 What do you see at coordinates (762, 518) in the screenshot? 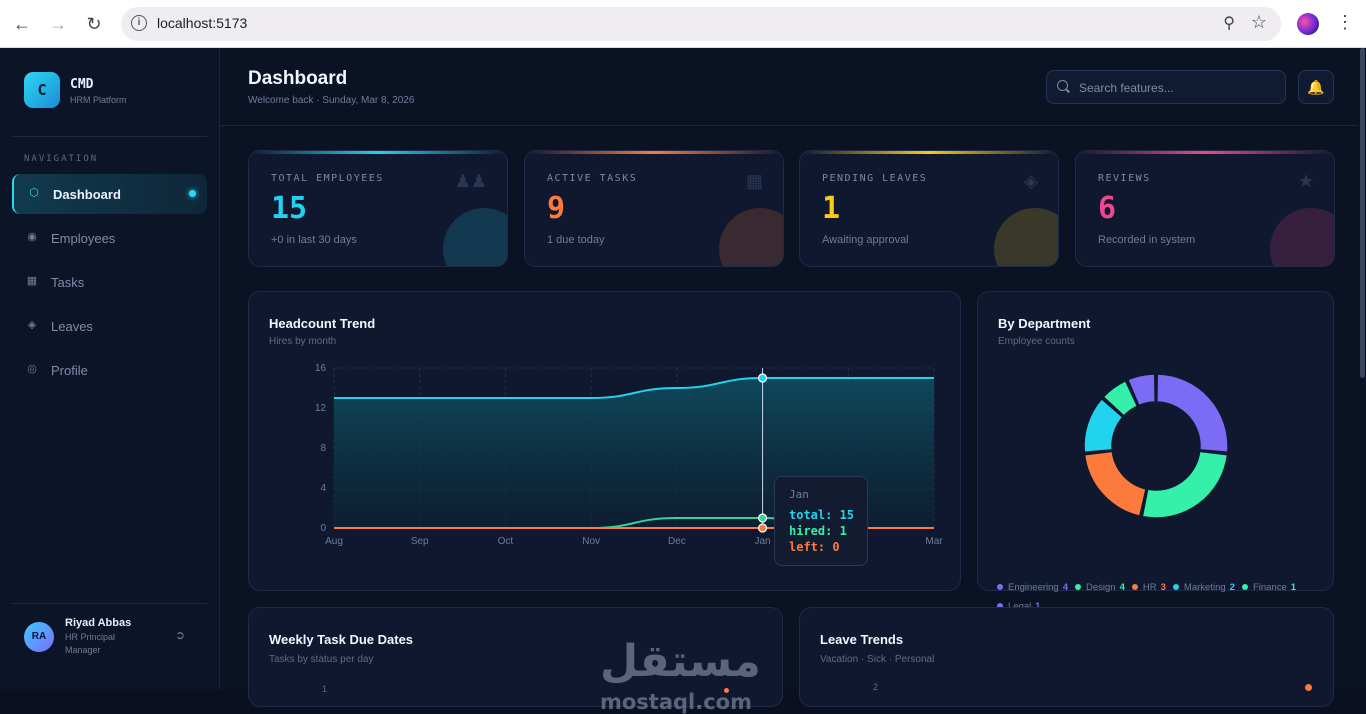
I see `hover-point-hired` at bounding box center [762, 518].